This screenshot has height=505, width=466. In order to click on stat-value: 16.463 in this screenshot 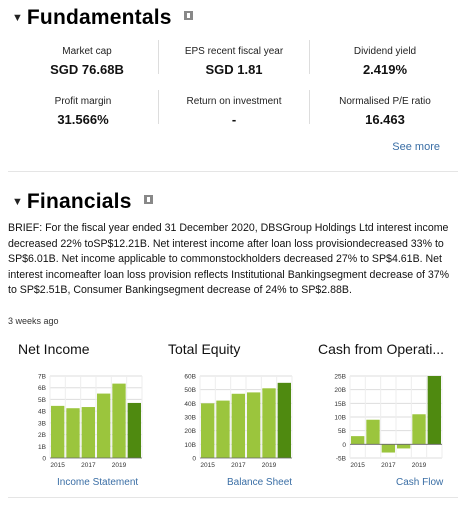, I will do `click(385, 119)`.